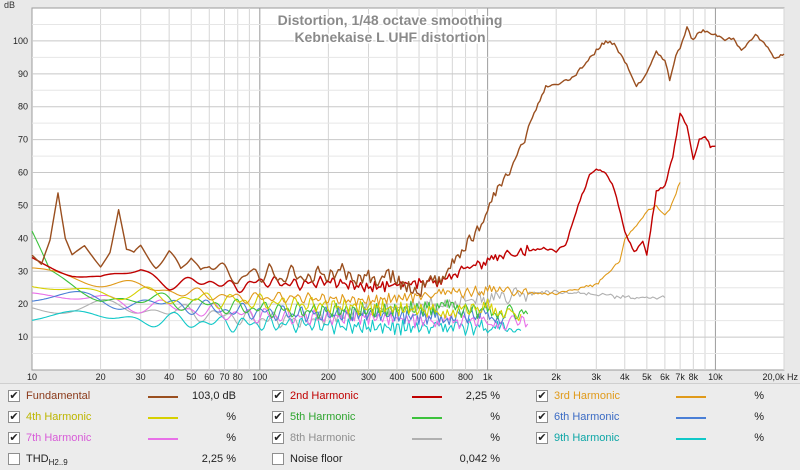 The image size is (800, 470). I want to click on 5th-harmonic-checkbox: ✔, so click(278, 416).